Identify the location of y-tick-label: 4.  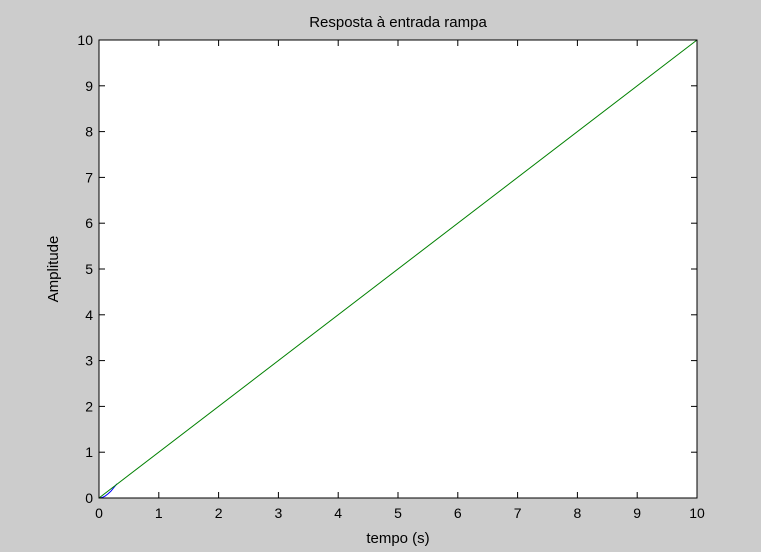
(89, 315).